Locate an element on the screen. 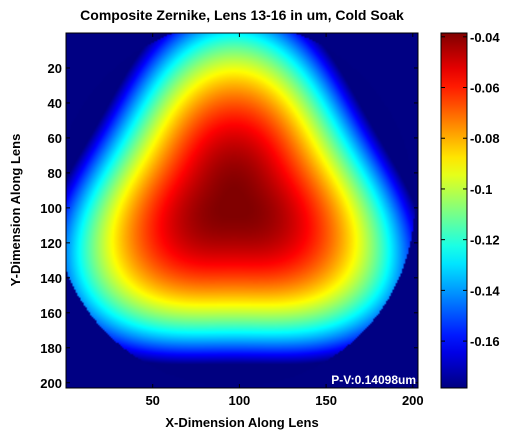 The height and width of the screenshot is (434, 512). colorbar-tick-label: -0.16 is located at coordinates (485, 341).